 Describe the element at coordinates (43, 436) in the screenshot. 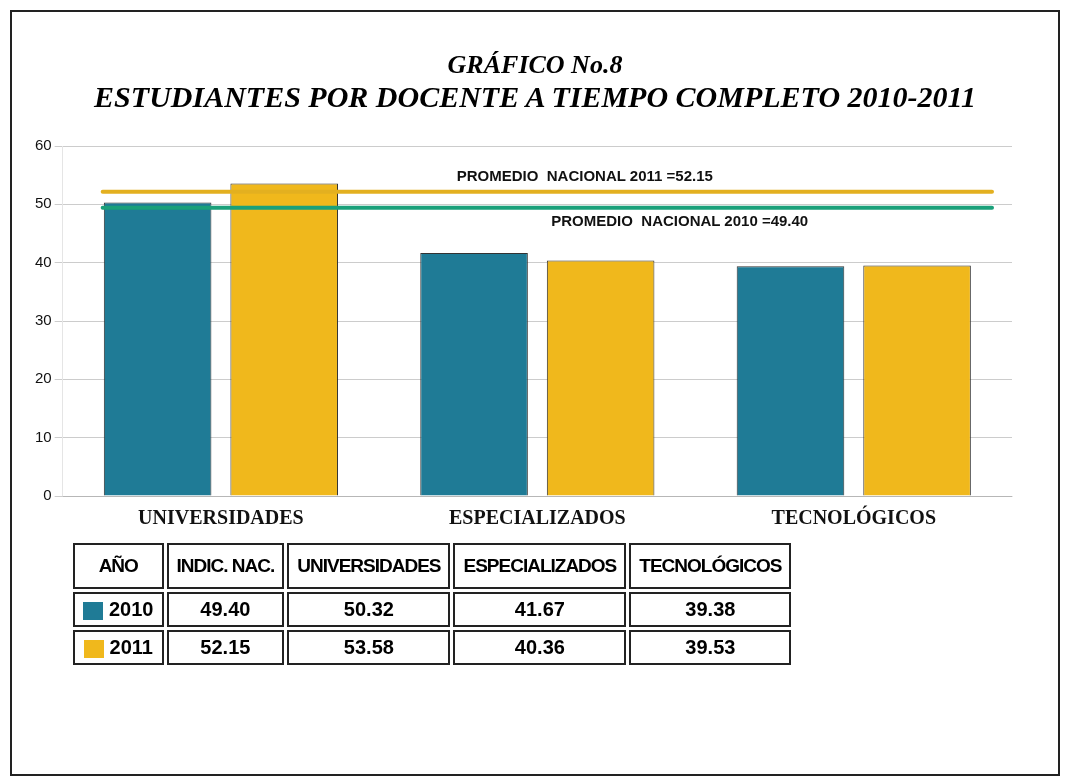

I see `y-tick-label: 10` at that location.